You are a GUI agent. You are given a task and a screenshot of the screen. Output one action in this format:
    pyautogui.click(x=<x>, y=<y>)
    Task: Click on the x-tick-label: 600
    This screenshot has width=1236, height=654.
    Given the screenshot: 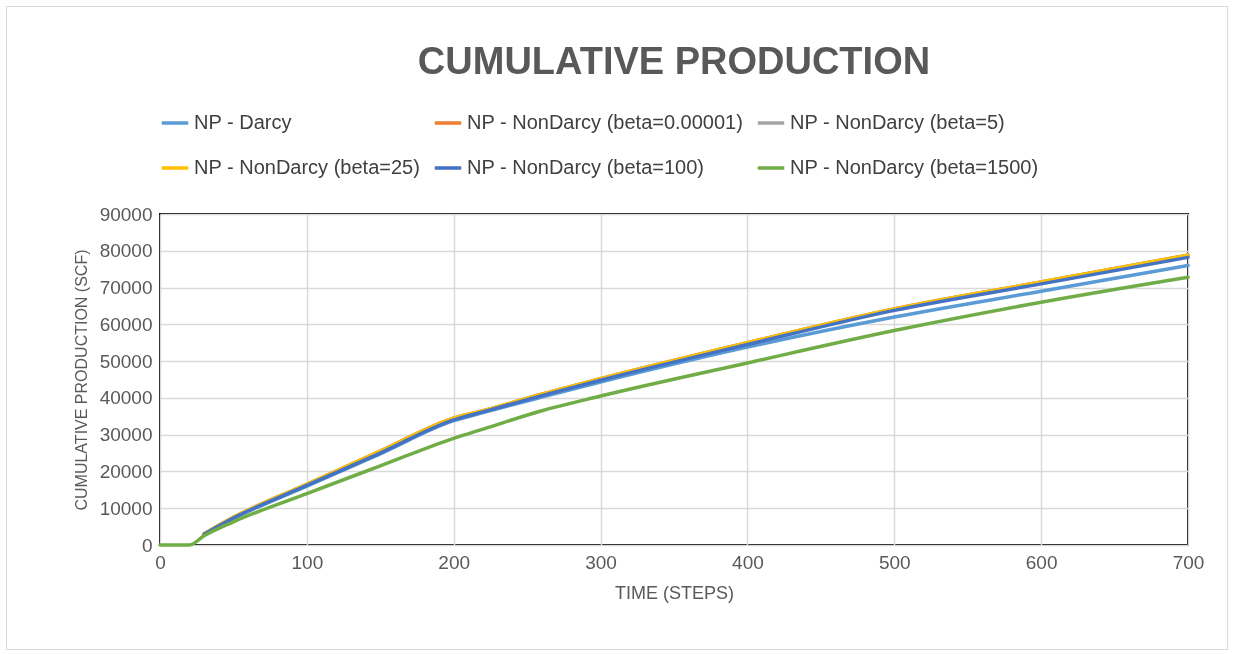 What is the action you would take?
    pyautogui.click(x=1041, y=562)
    